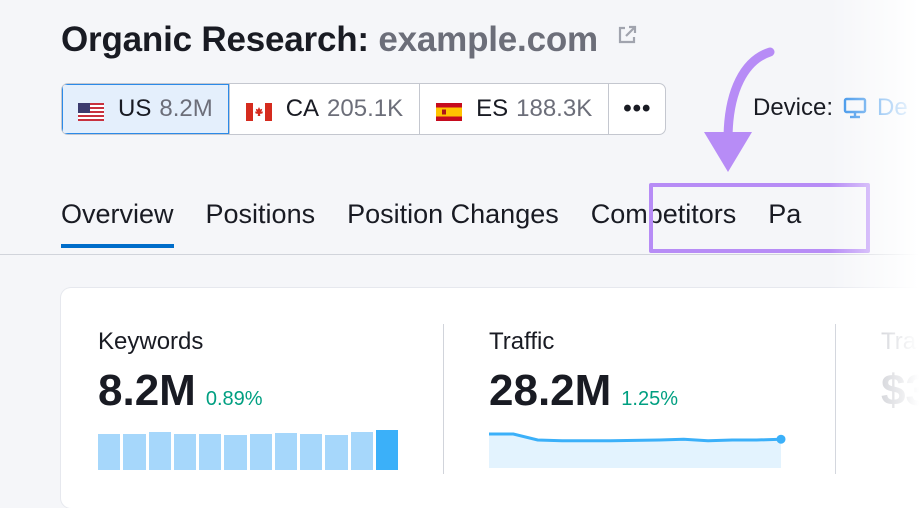 The image size is (919, 508). What do you see at coordinates (325, 109) in the screenshot?
I see `db-button-ca: CA 205.1K` at bounding box center [325, 109].